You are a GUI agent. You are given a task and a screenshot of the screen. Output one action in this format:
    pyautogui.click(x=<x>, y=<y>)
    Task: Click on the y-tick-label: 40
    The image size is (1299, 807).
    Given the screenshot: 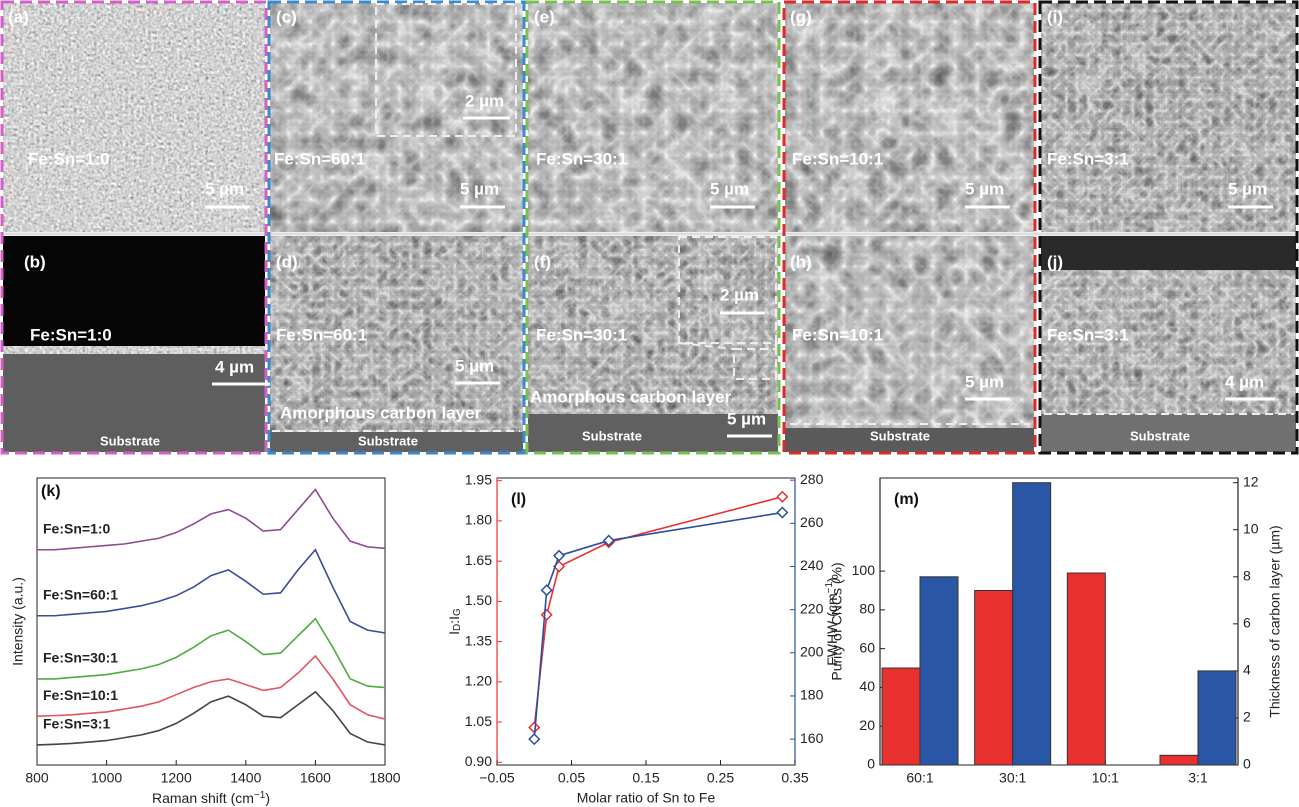 What is the action you would take?
    pyautogui.click(x=867, y=686)
    